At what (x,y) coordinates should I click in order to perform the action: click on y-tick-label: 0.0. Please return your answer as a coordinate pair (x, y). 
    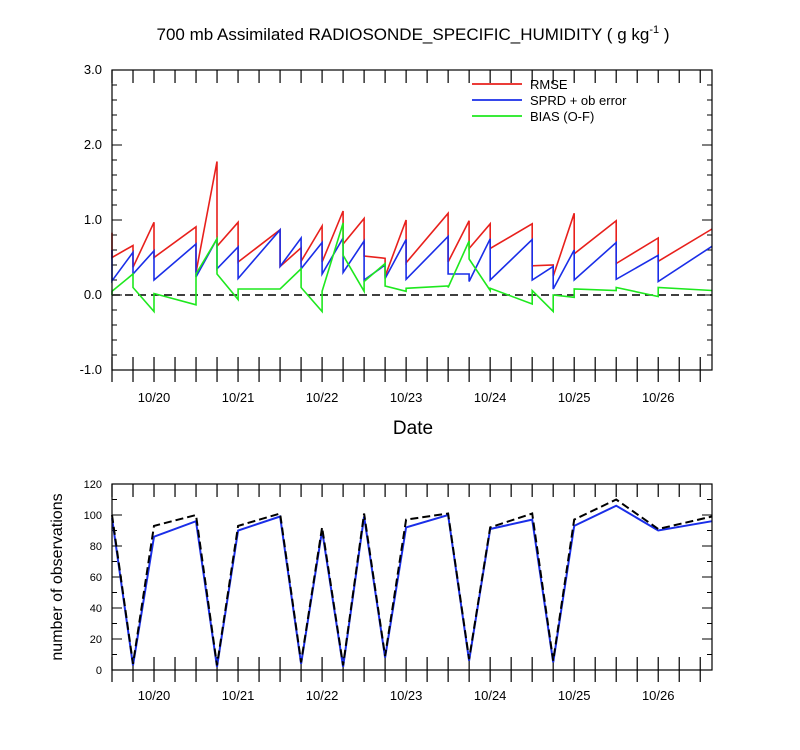
    Looking at the image, I should click on (93, 294).